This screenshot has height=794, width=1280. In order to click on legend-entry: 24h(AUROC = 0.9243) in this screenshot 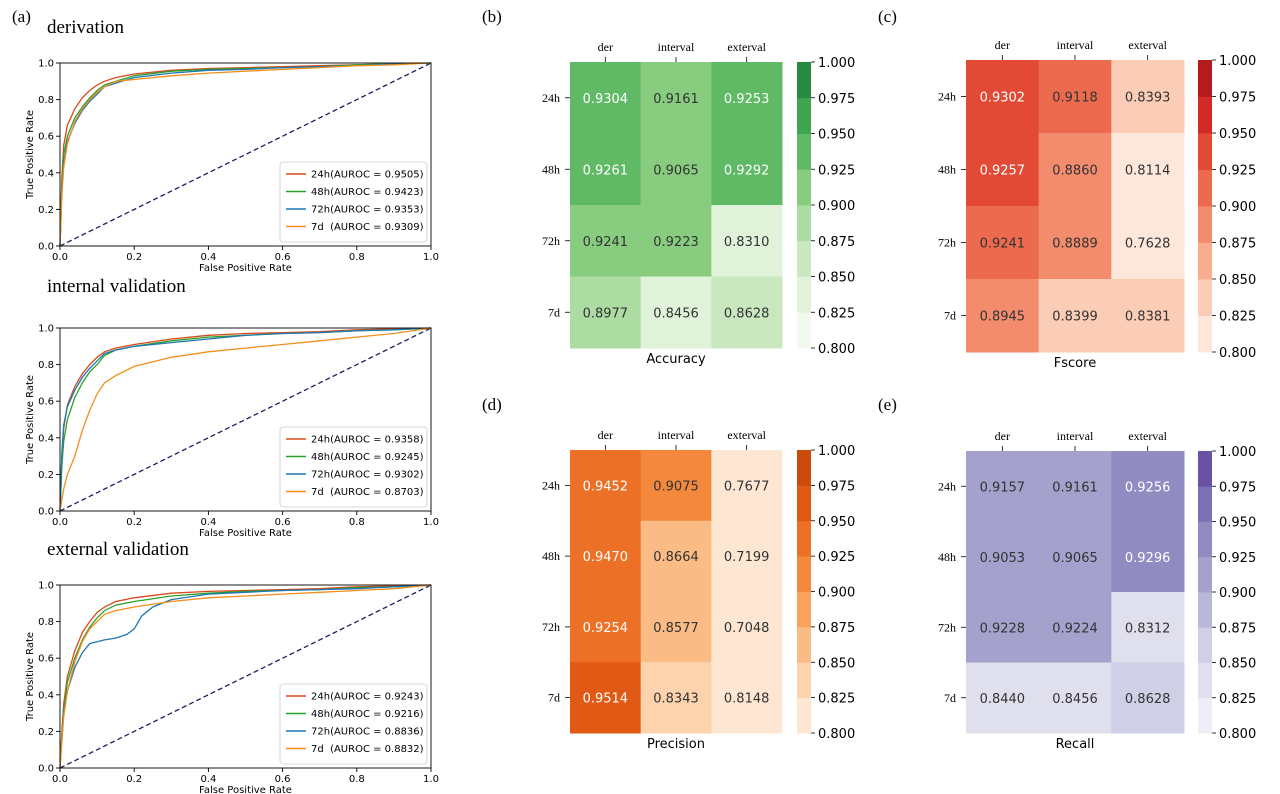, I will do `click(367, 697)`.